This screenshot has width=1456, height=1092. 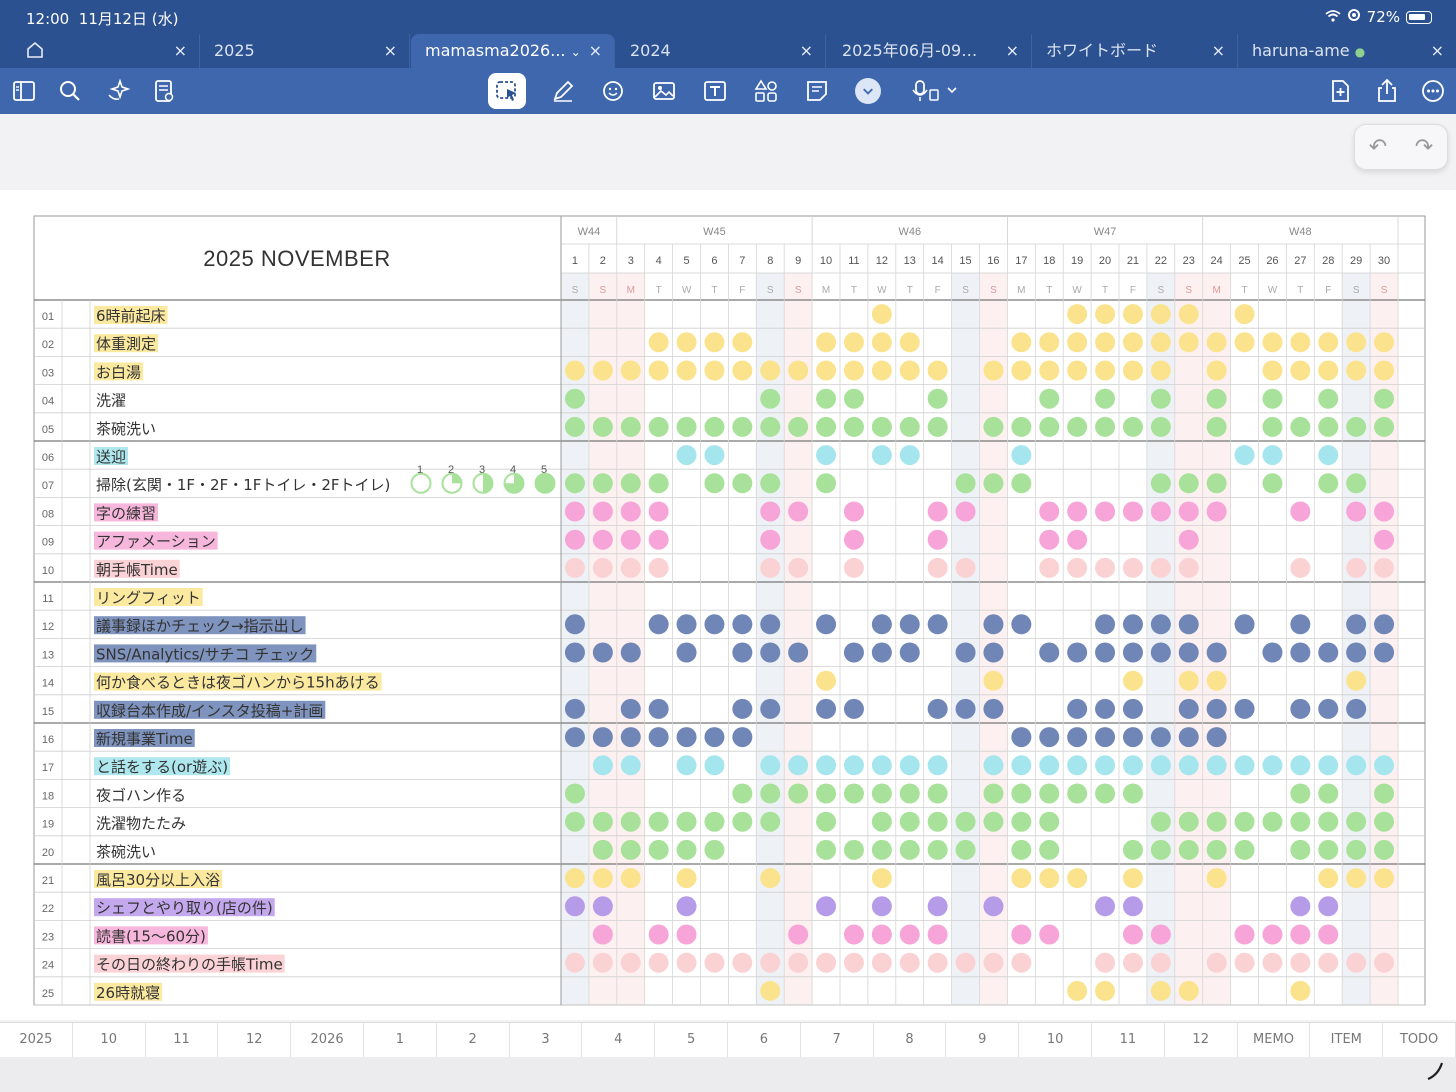 What do you see at coordinates (715, 91) in the screenshot?
I see `text-box-icon` at bounding box center [715, 91].